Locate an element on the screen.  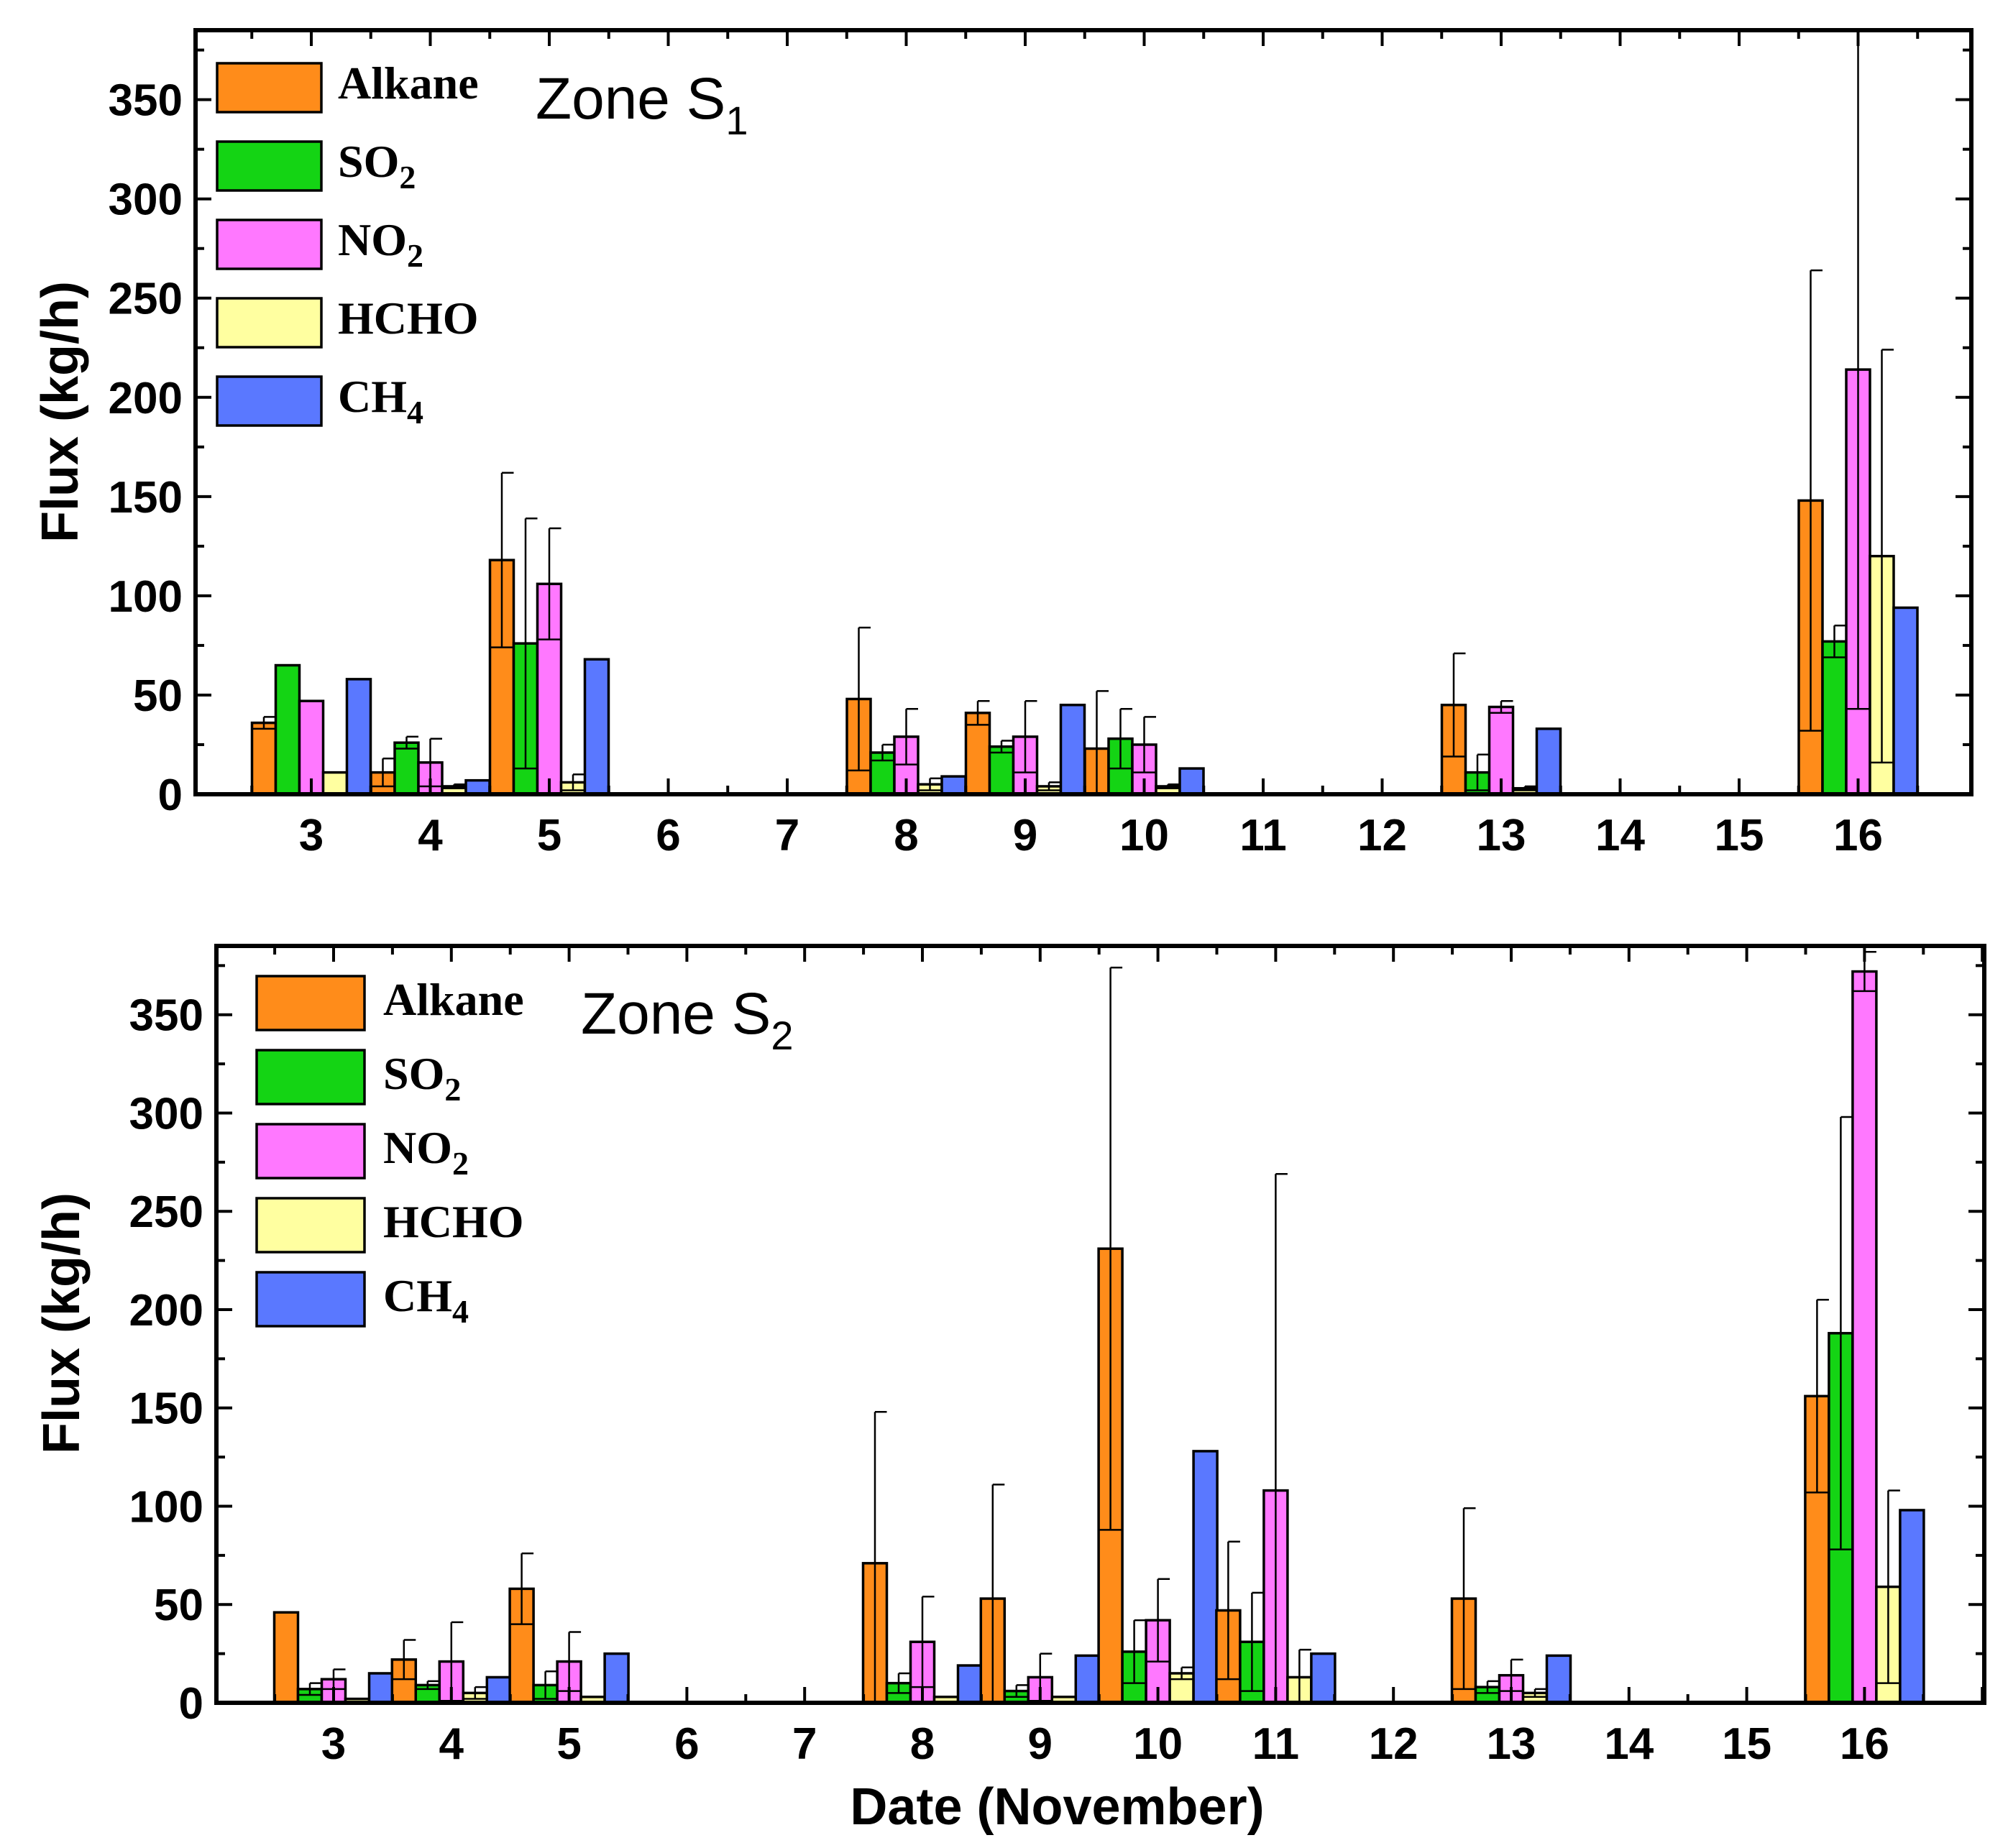
legend-label-base: HCHO is located at coordinates (453, 1221).